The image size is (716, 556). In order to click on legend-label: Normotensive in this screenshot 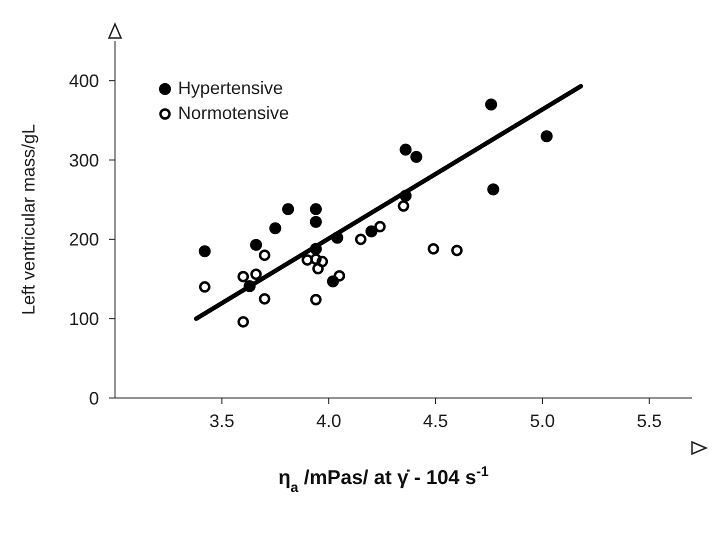, I will do `click(234, 113)`.